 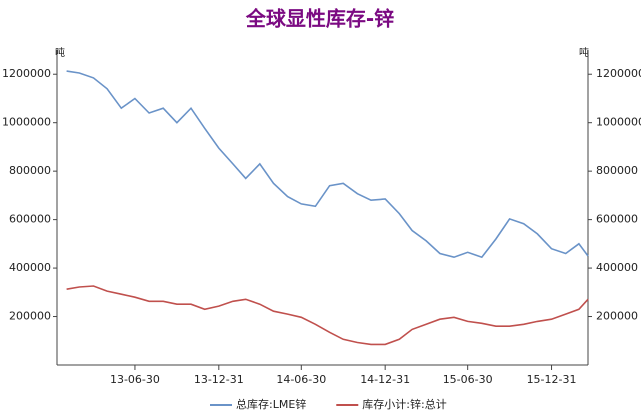 What do you see at coordinates (30, 316) in the screenshot?
I see `y-tick-label: 200000` at bounding box center [30, 316].